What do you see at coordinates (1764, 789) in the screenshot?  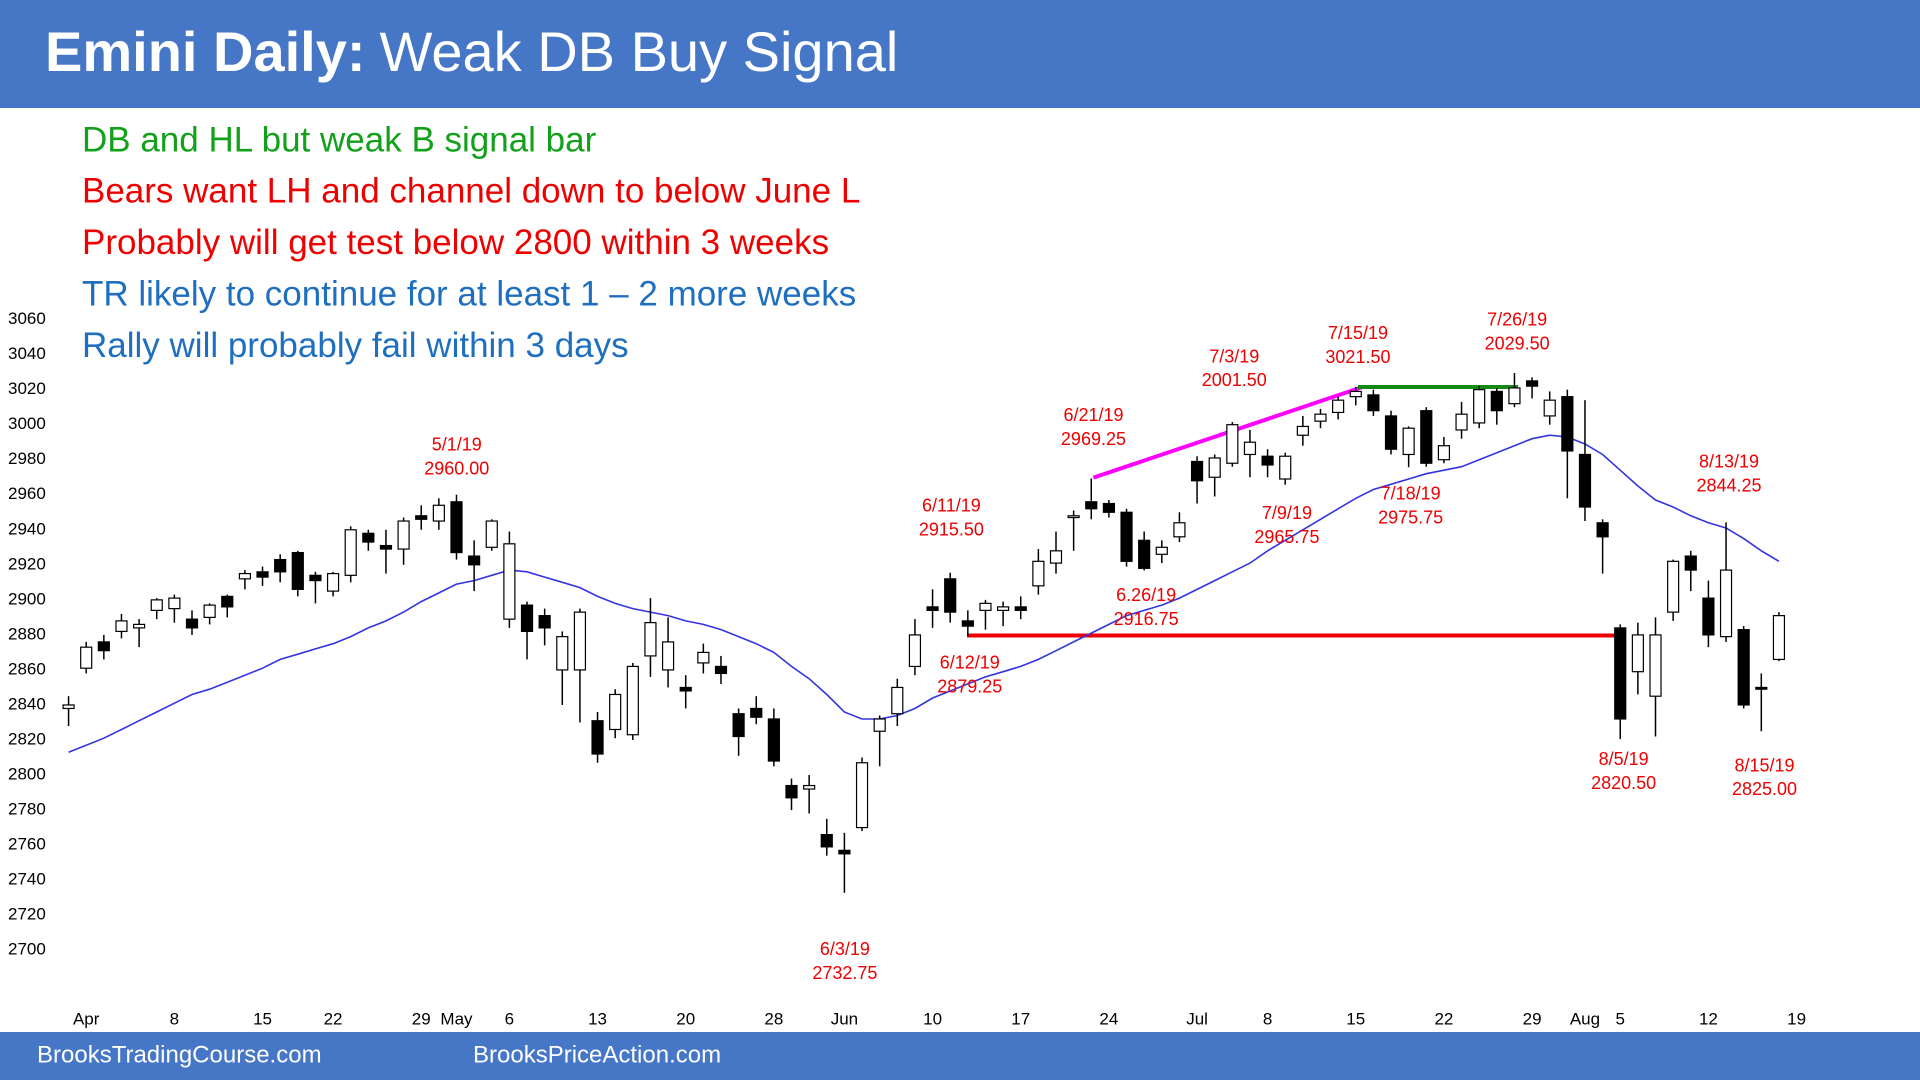 I see `annotation: 2825.00` at bounding box center [1764, 789].